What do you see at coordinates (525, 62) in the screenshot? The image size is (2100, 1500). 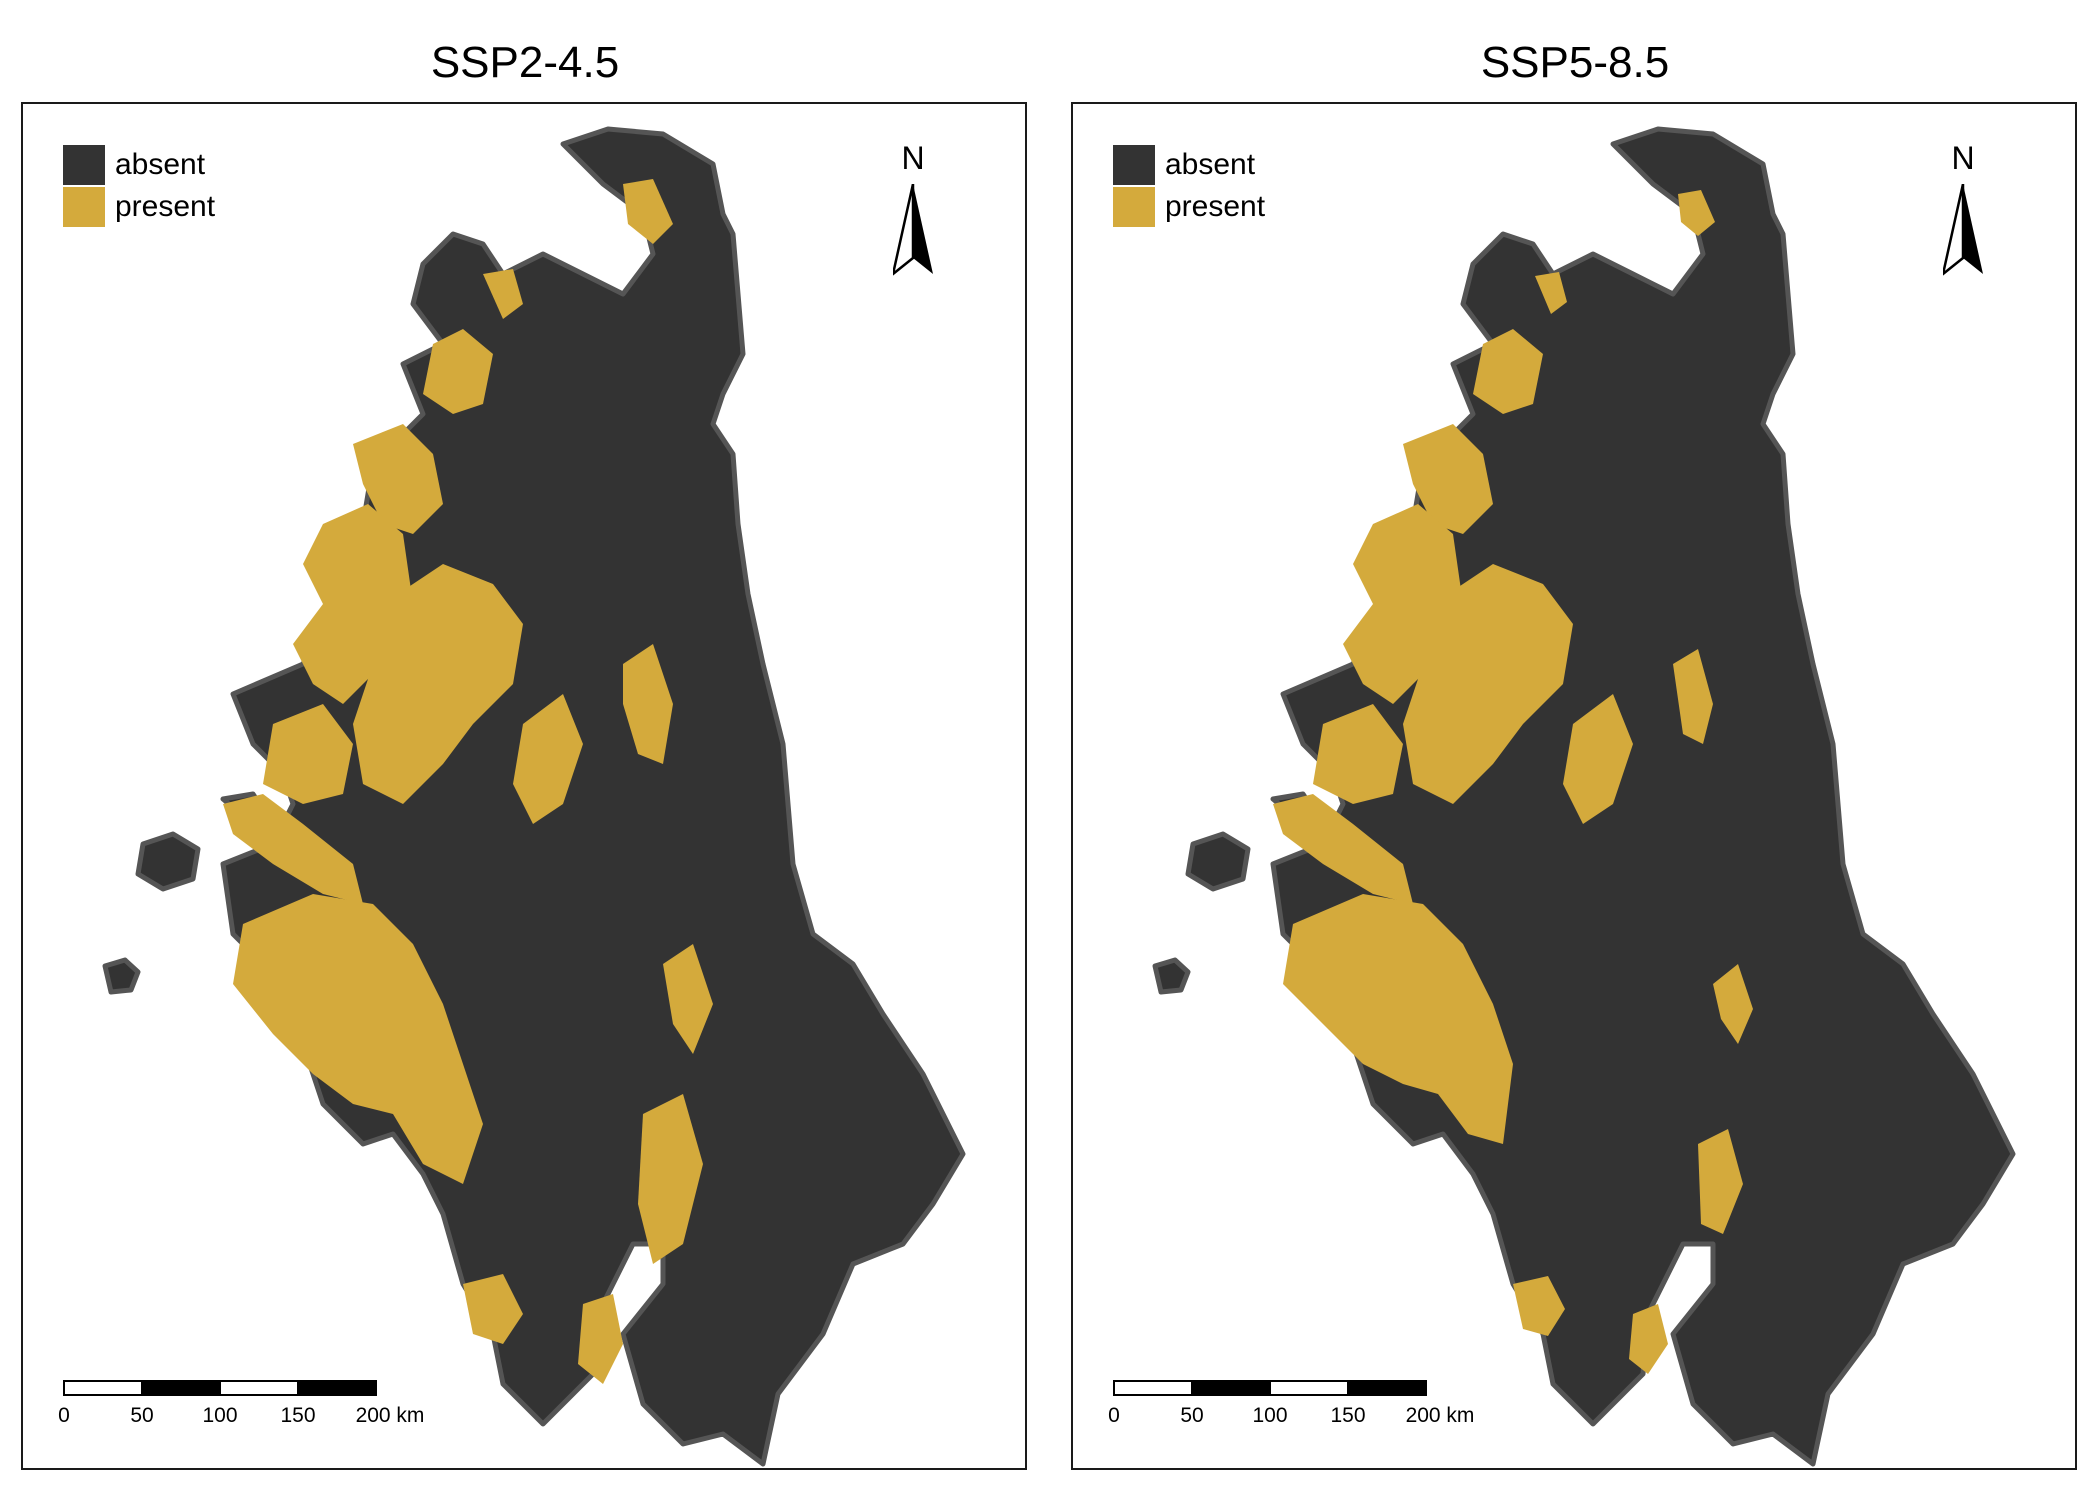 I see `panel-title: SSP2-4.5` at bounding box center [525, 62].